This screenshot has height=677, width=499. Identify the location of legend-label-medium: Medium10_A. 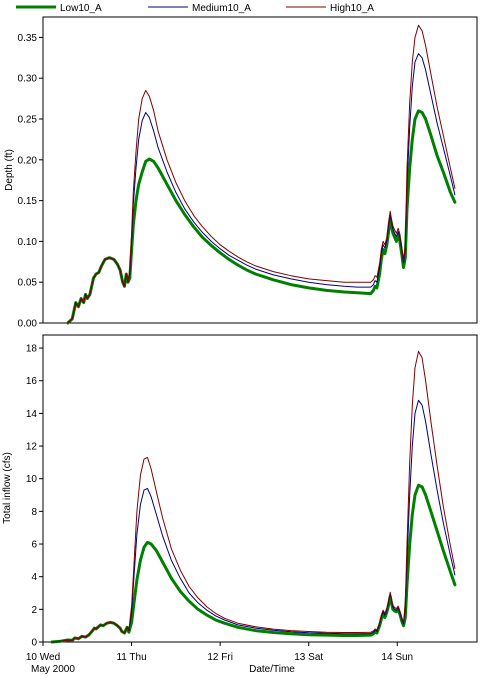
(221, 8).